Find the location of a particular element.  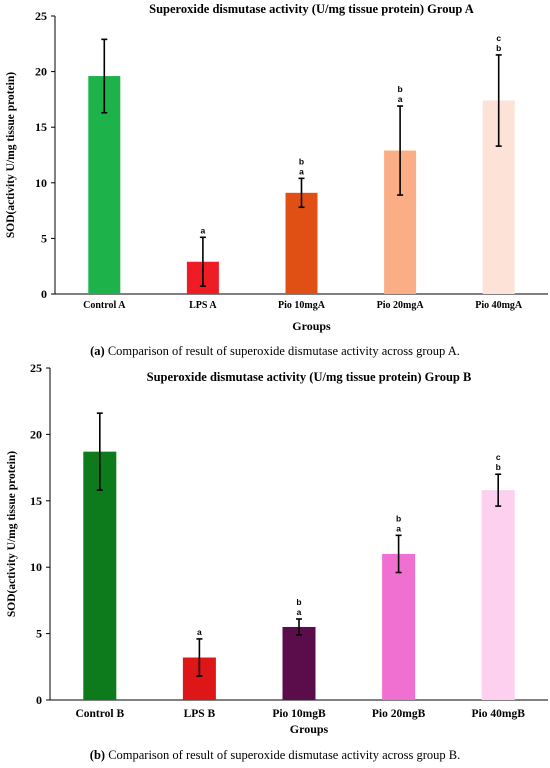

chart-b-y-tick-label: 15 is located at coordinates (36, 501).